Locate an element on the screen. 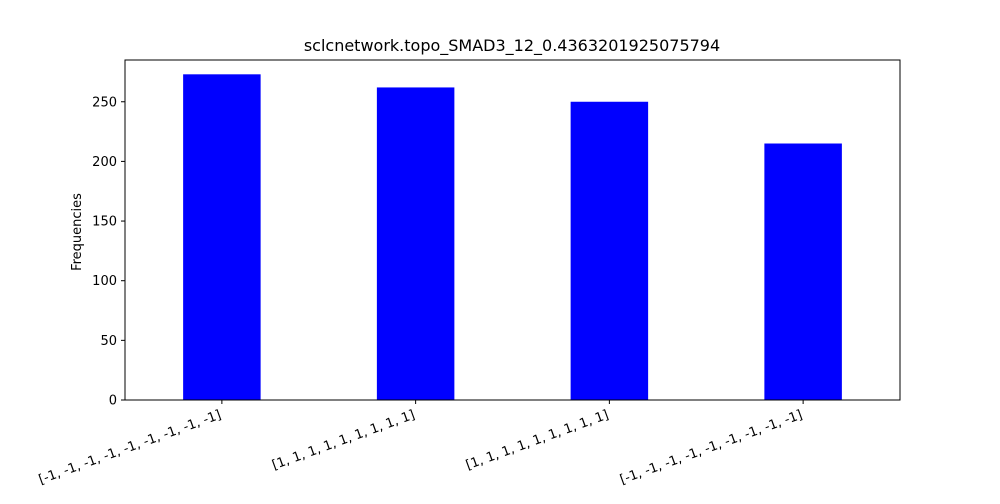 The height and width of the screenshot is (504, 1000). y-tick-label: 200 is located at coordinates (104, 162).